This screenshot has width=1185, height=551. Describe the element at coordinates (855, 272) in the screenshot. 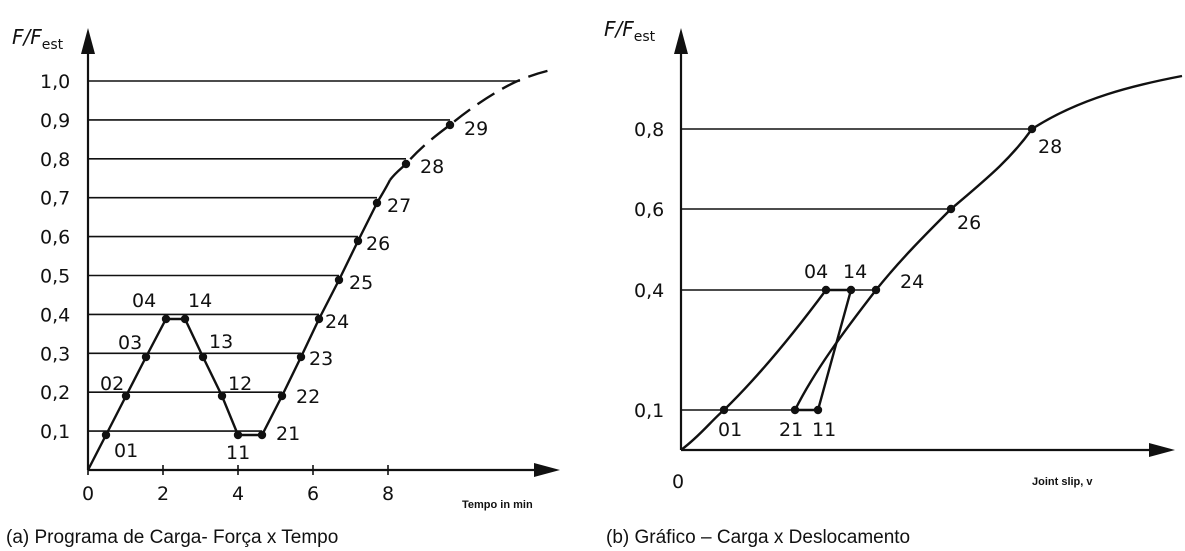

I see `chart-b-point-label: 14` at that location.